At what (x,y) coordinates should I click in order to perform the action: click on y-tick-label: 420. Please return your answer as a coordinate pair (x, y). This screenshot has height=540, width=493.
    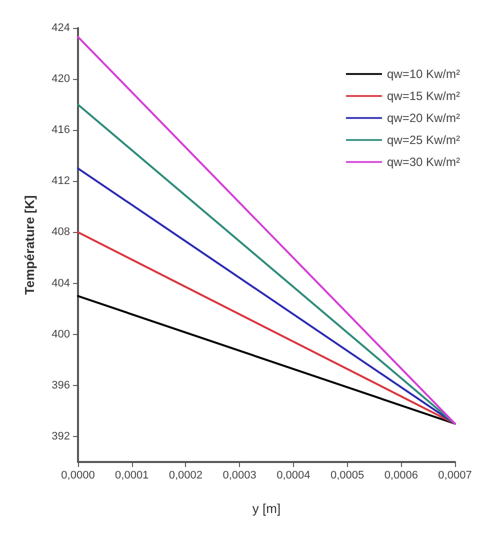
    Looking at the image, I should click on (61, 79).